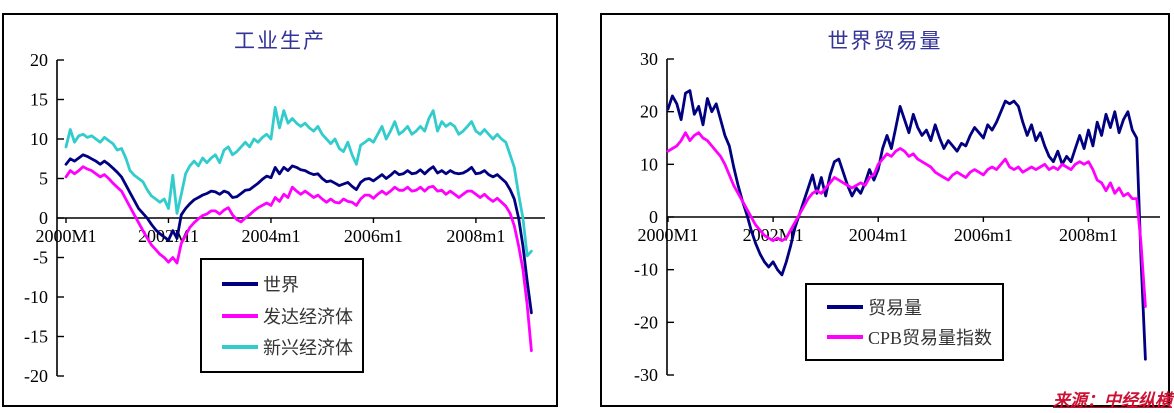 This screenshot has height=413, width=1174. I want to click on source-note: 来源：中经纵横, so click(1112, 400).